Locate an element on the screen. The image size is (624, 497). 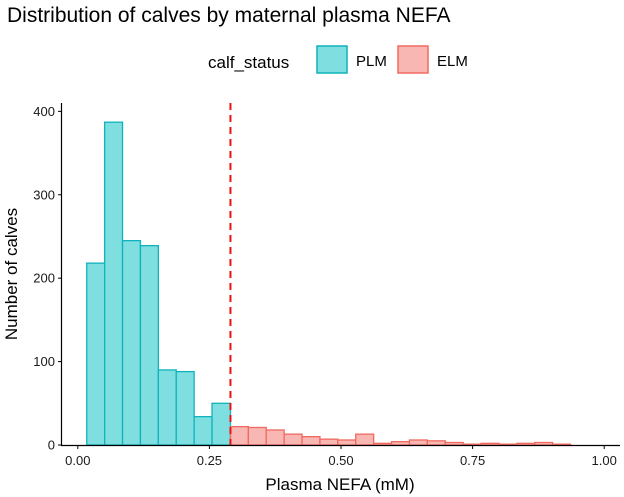
legend-swatch-plm is located at coordinates (332, 59).